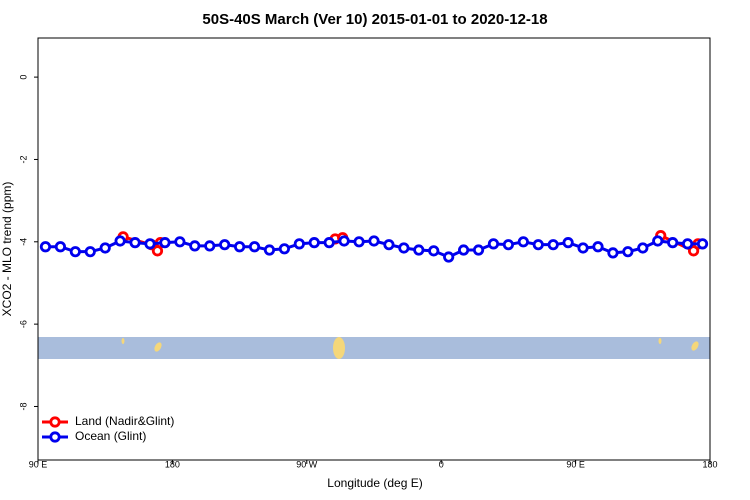 This screenshot has height=500, width=750. What do you see at coordinates (23, 77) in the screenshot?
I see `y-tick-label: 0` at bounding box center [23, 77].